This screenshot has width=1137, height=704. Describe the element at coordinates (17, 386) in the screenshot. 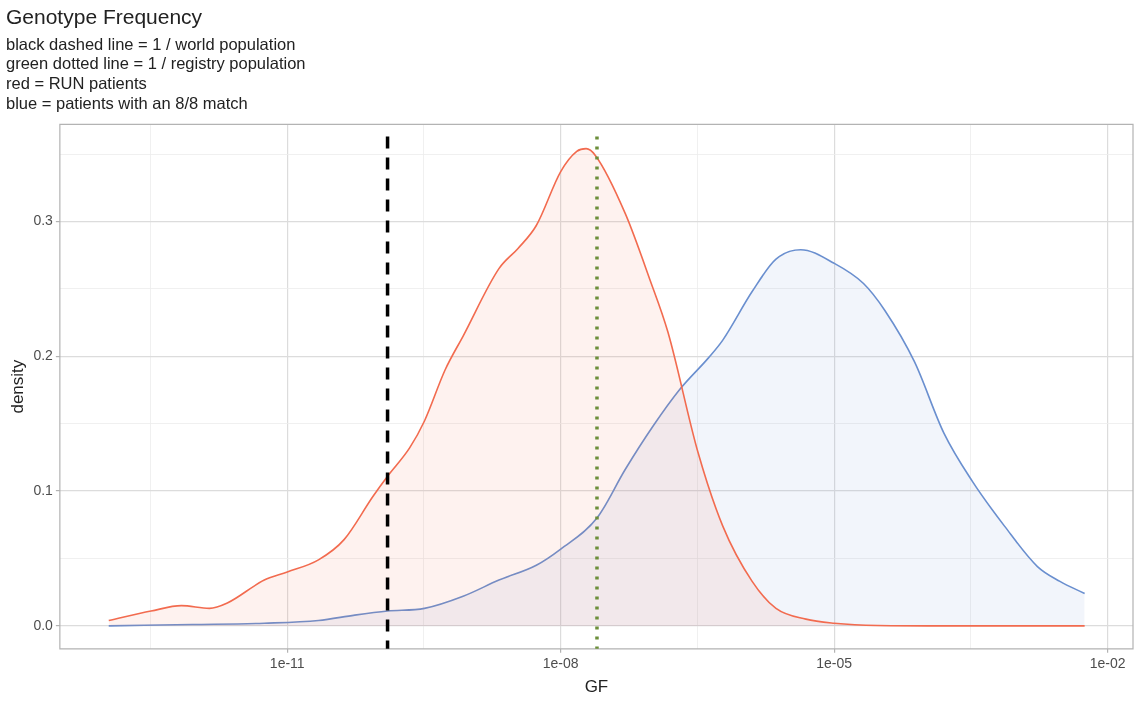

I see `y-axis-title: density` at that location.